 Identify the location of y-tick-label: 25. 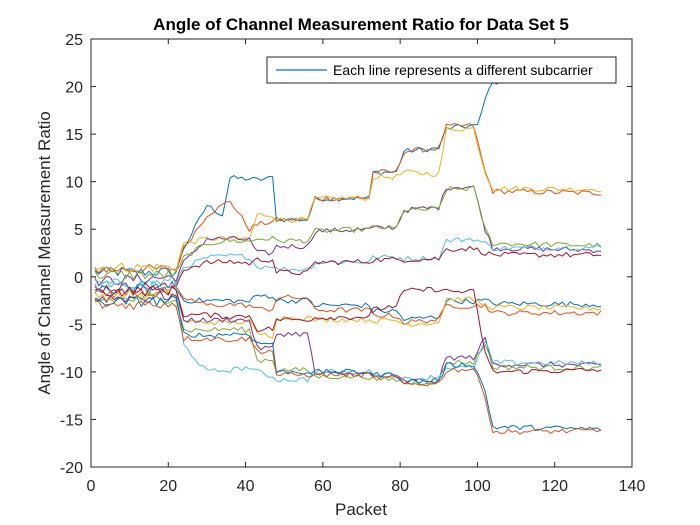
(74, 40).